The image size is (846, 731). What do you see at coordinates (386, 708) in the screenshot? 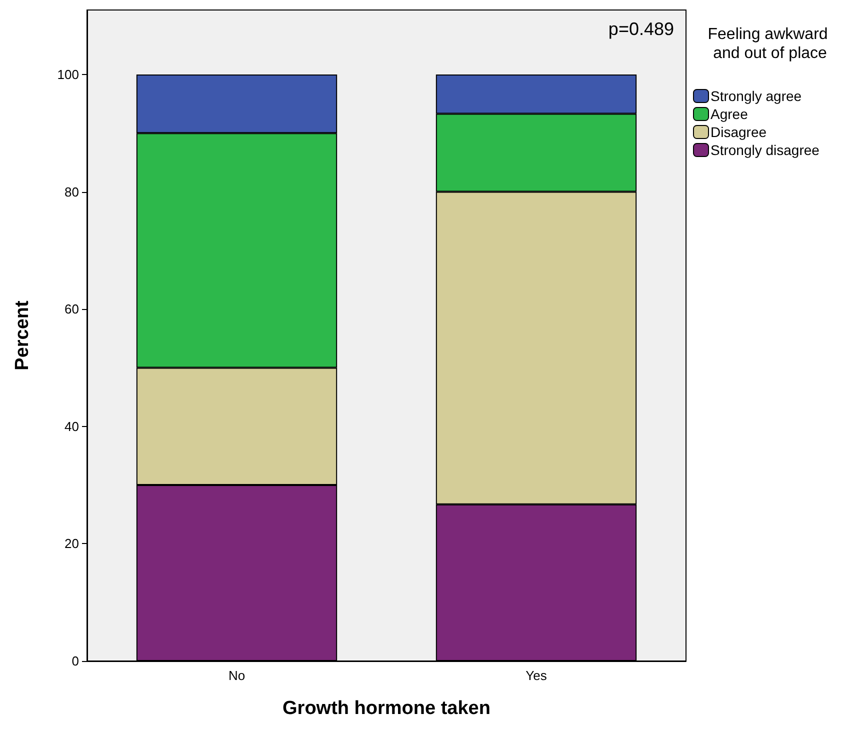
I see `x-axis-title: Growth hormone taken` at bounding box center [386, 708].